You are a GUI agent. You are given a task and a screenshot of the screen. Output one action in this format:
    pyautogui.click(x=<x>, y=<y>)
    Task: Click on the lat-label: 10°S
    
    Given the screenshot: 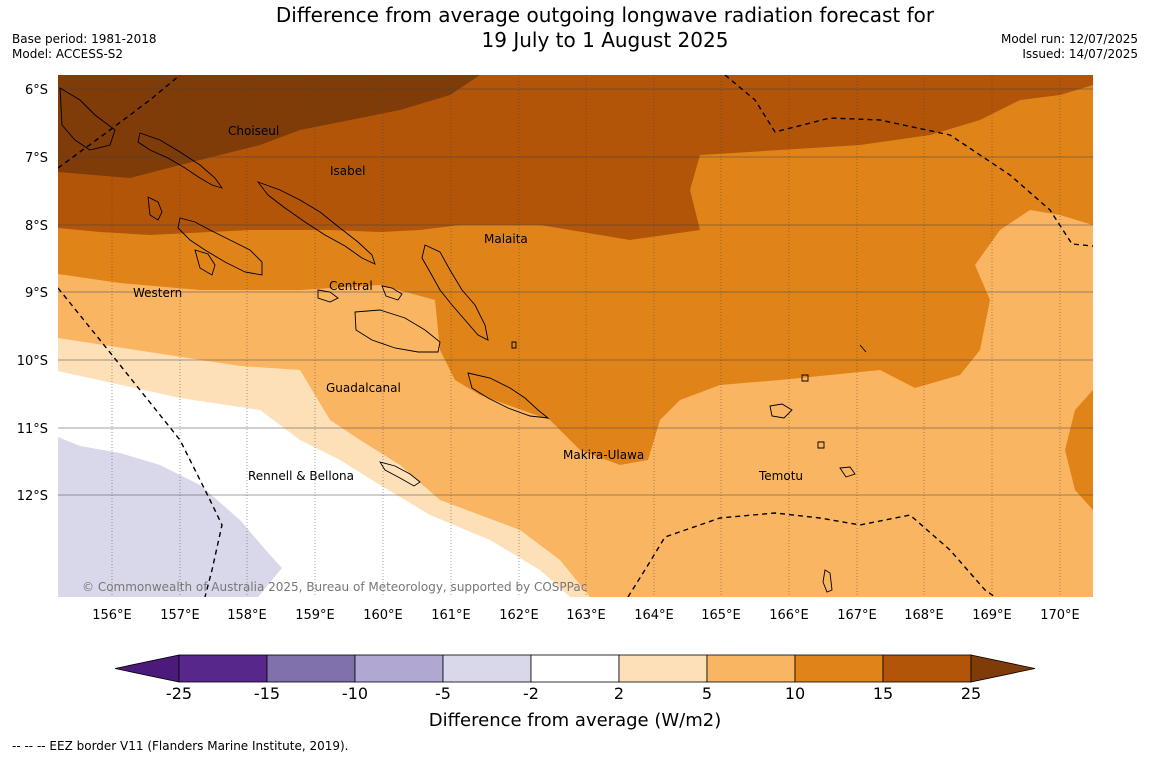 What is the action you would take?
    pyautogui.click(x=32, y=361)
    